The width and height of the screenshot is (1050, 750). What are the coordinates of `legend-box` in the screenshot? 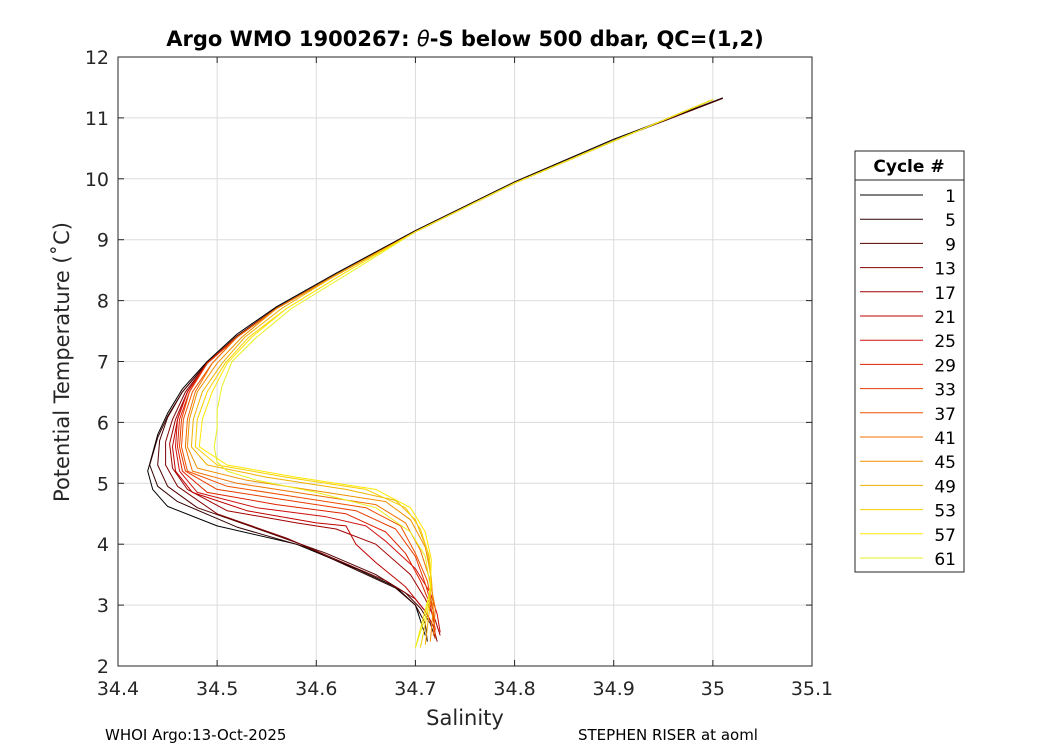 It's located at (909, 361).